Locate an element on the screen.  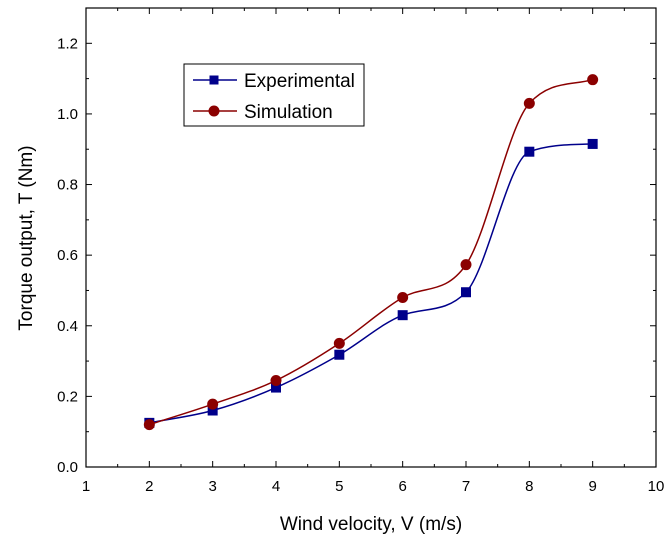
x-tick-label: 7 is located at coordinates (466, 486).